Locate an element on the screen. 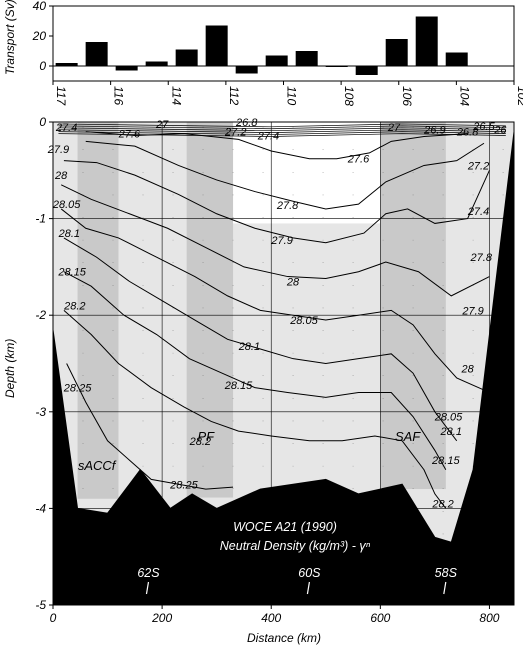 The image size is (523, 650). front-labels: sACCf PF SAF is located at coordinates (249, 451).